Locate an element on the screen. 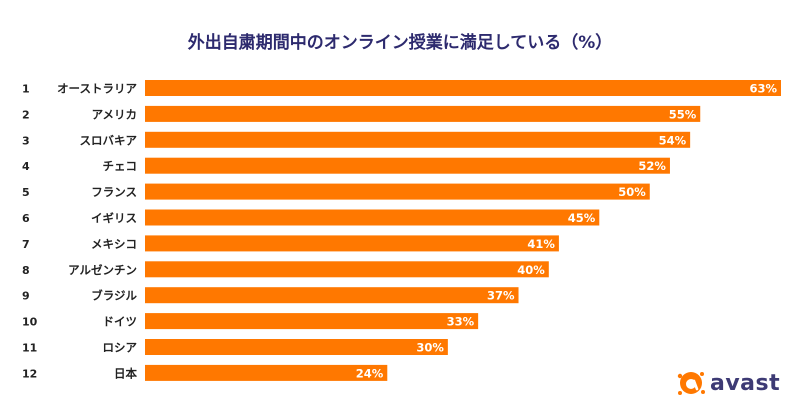  value-label: 30% is located at coordinates (430, 348).